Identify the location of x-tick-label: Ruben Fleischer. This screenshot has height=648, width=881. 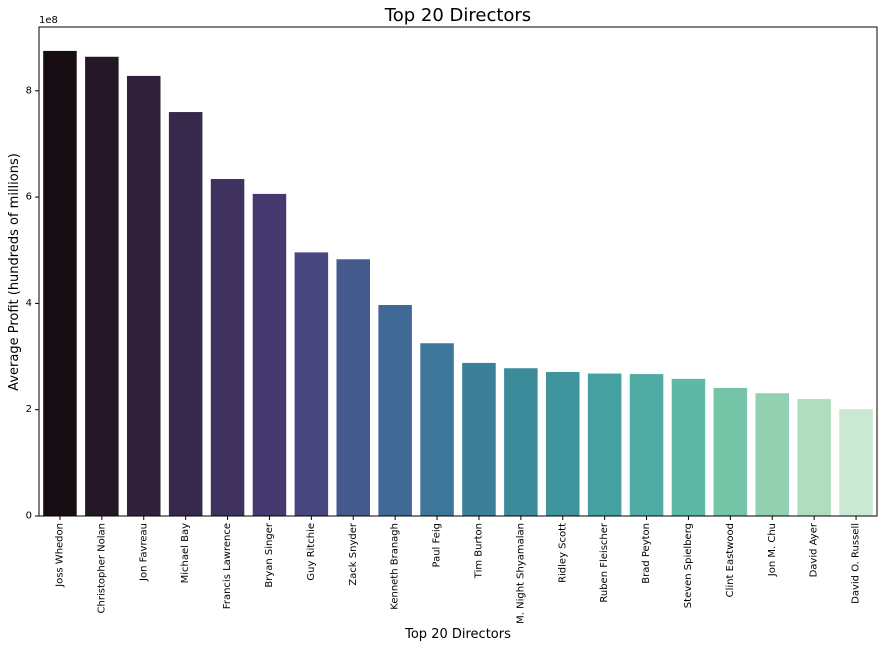
(604, 562).